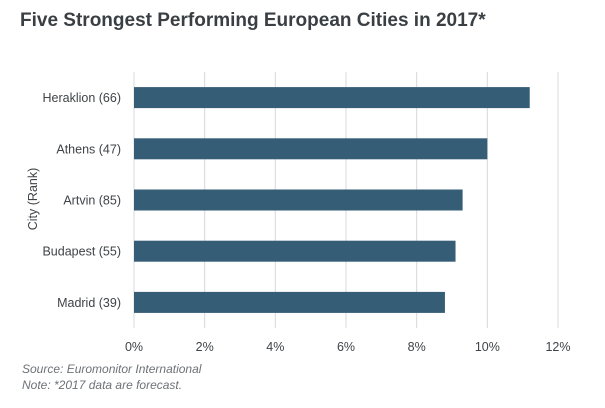 This screenshot has height=408, width=605. I want to click on x-tick-label: 8%, so click(417, 347).